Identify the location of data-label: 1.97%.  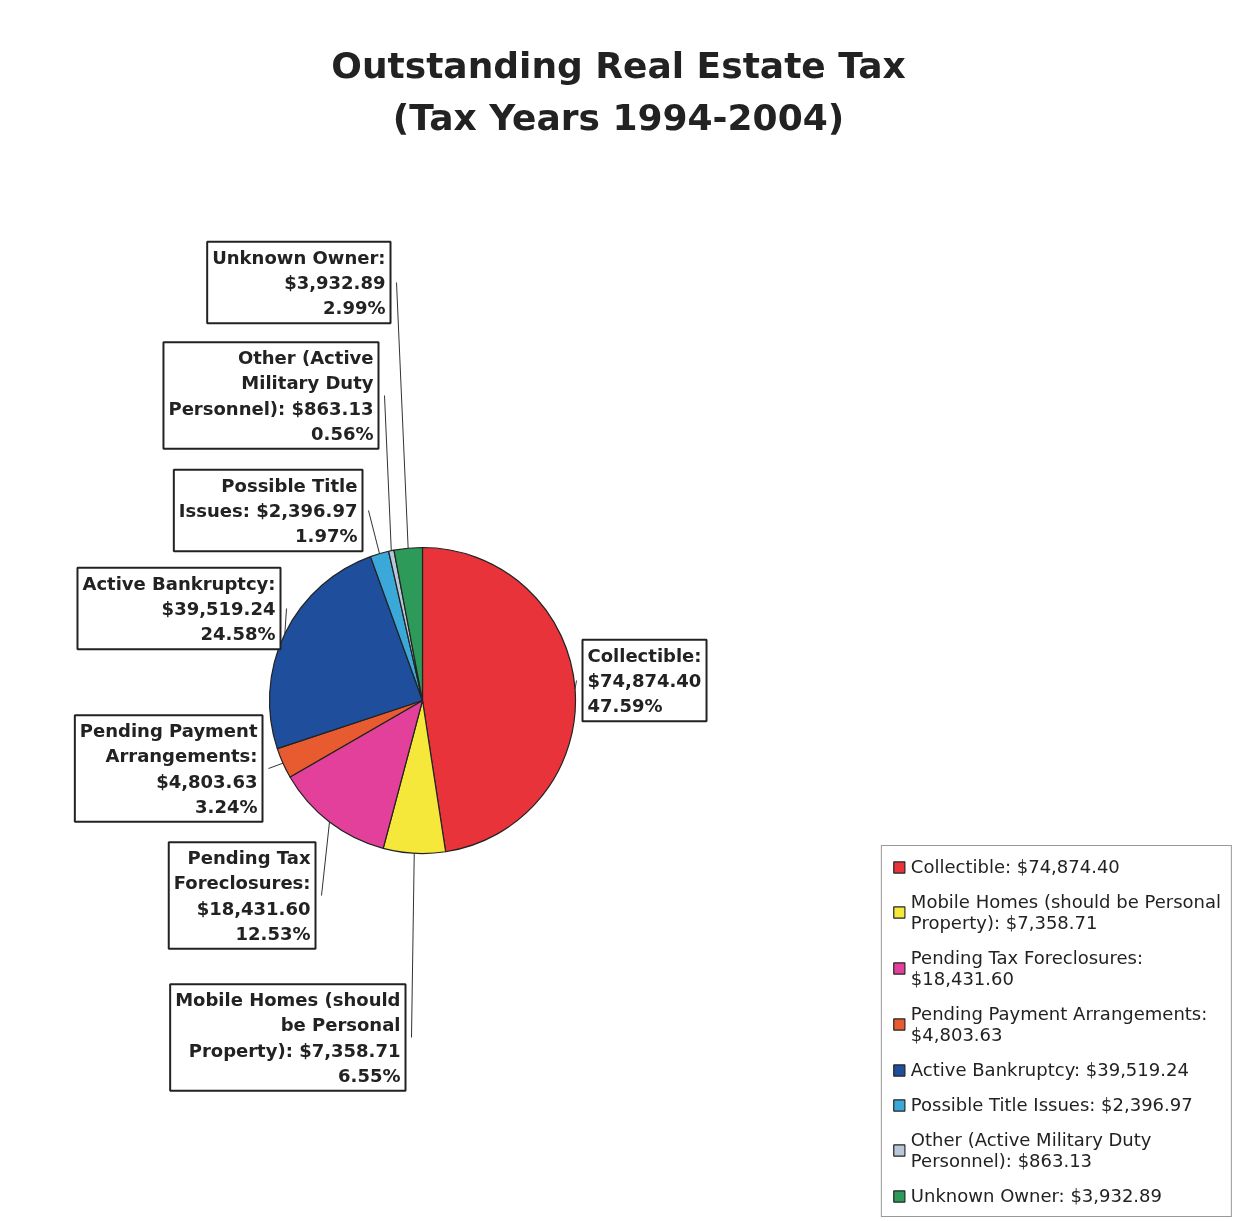
(326, 536).